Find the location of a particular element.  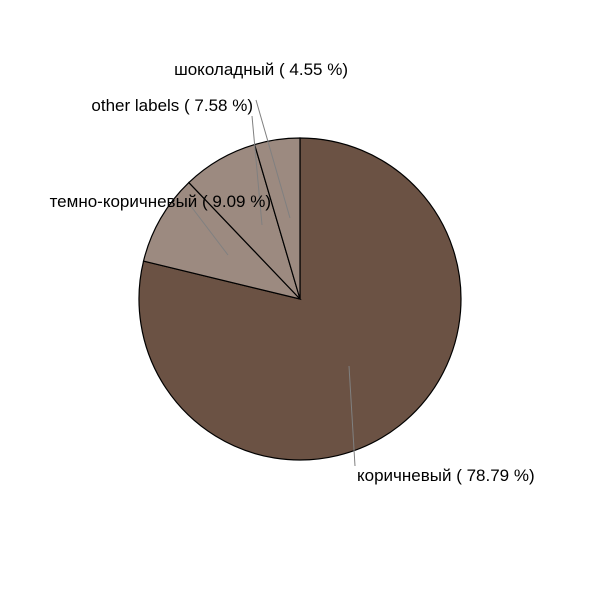

slice-label-temno-korichnevyy: темно-коричневый ( 9.09 %) is located at coordinates (160, 201).